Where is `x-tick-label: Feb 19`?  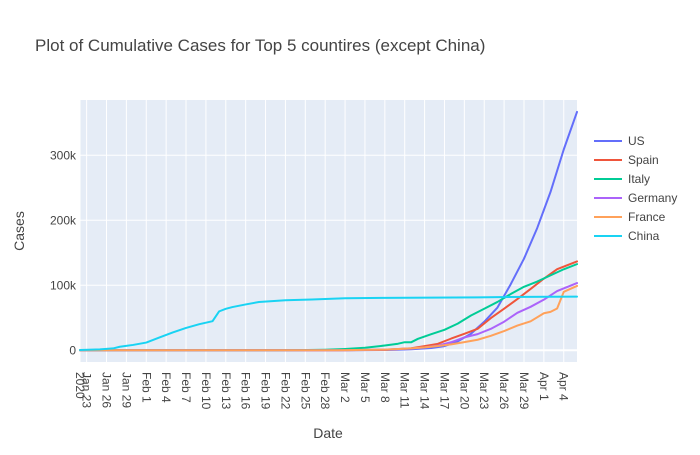 x-tick-label: Feb 19 is located at coordinates (266, 391).